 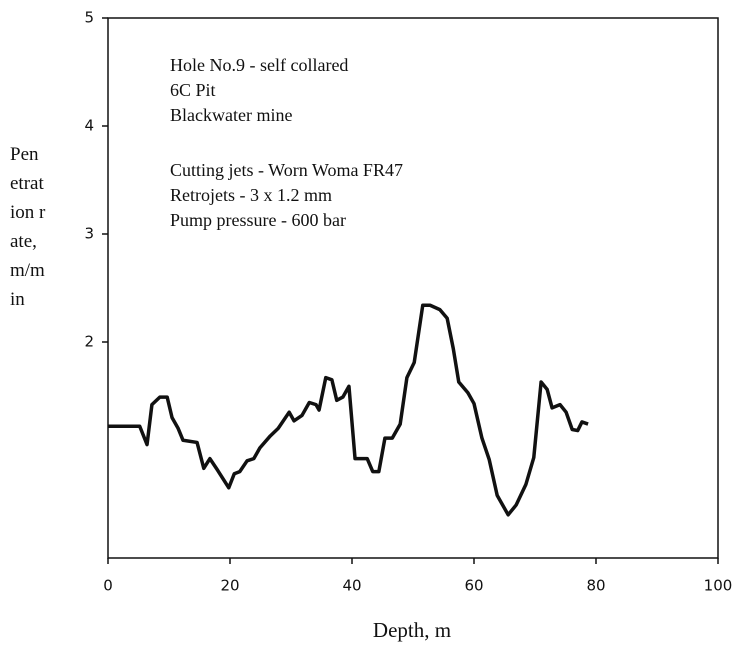 What do you see at coordinates (28, 227) in the screenshot?
I see `y-axis-label: Penetration rate, m/min` at bounding box center [28, 227].